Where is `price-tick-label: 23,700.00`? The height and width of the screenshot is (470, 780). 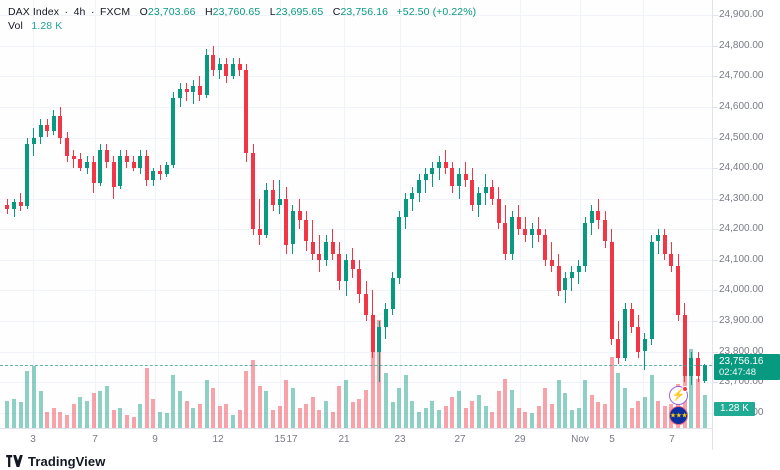 price-tick-label: 23,700.00 is located at coordinates (741, 382).